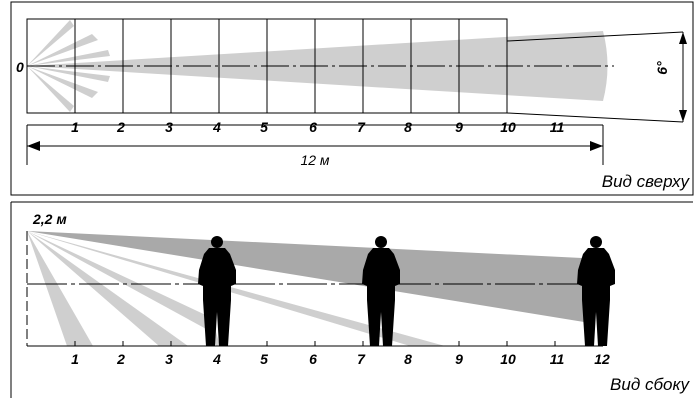 Image resolution: width=695 pixels, height=398 pixels. What do you see at coordinates (361, 359) in the screenshot?
I see `side-tick-7: 7` at bounding box center [361, 359].